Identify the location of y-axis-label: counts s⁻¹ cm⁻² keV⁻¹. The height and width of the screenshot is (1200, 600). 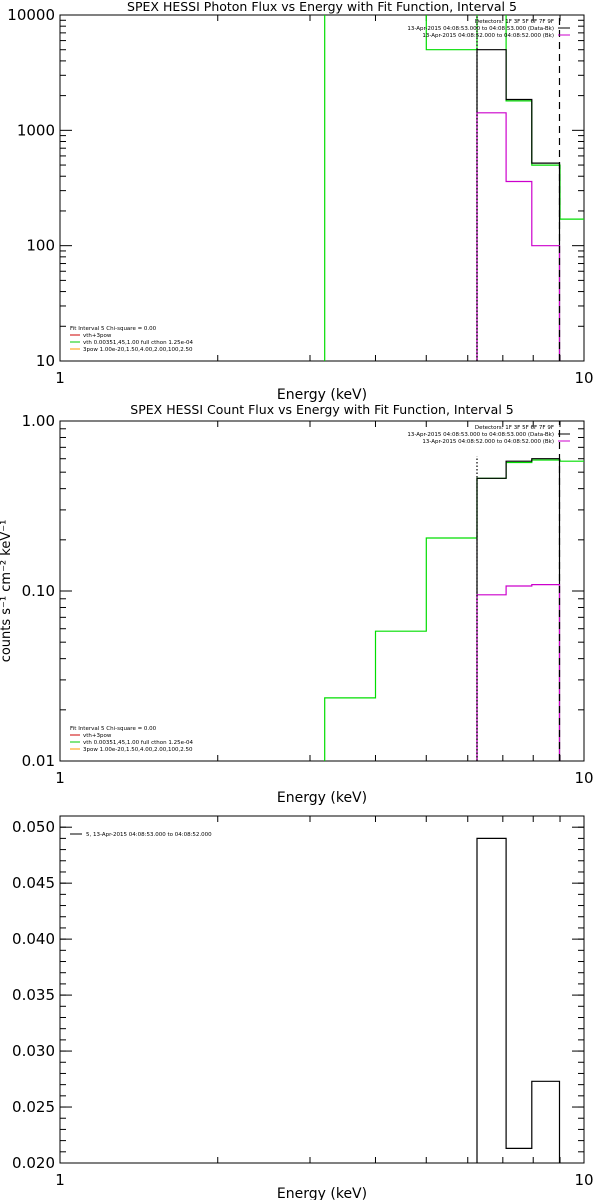
(7, 591).